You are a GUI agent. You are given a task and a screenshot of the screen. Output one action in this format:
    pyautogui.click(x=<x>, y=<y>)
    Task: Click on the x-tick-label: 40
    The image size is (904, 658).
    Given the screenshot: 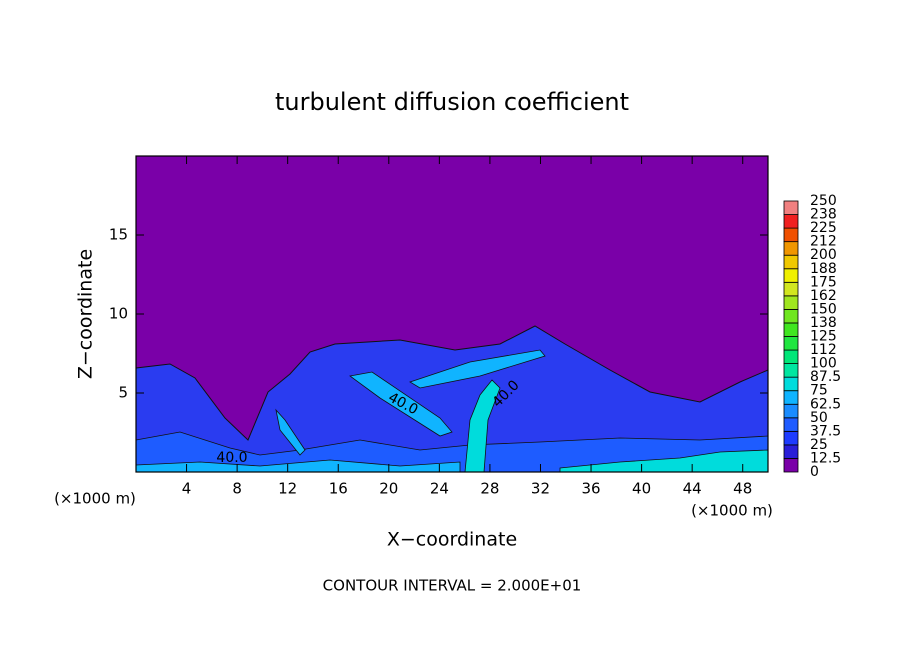 What is the action you would take?
    pyautogui.click(x=641, y=489)
    